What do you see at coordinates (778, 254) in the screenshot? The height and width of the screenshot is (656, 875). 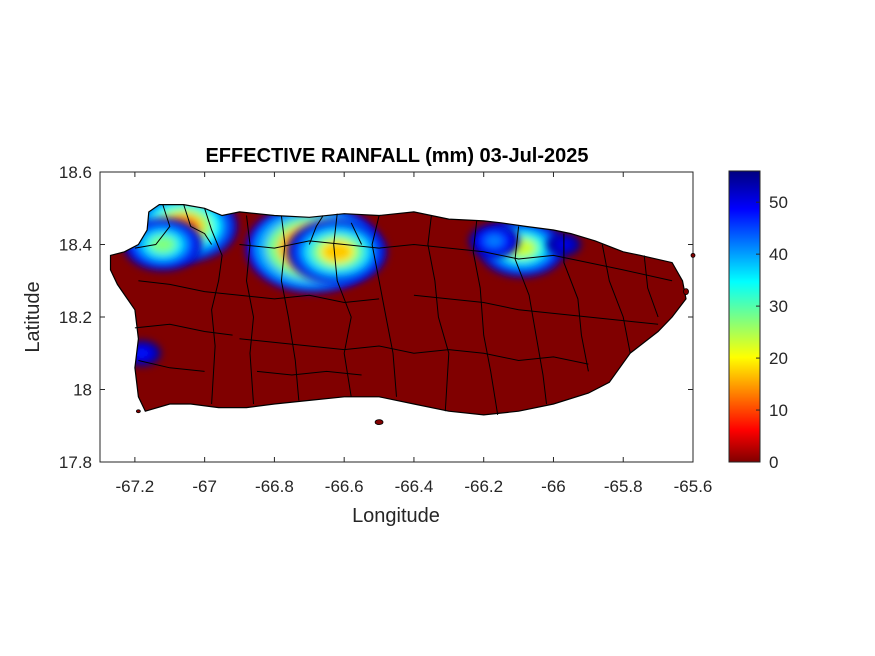 I see `colorbar-tick-label: 40` at bounding box center [778, 254].